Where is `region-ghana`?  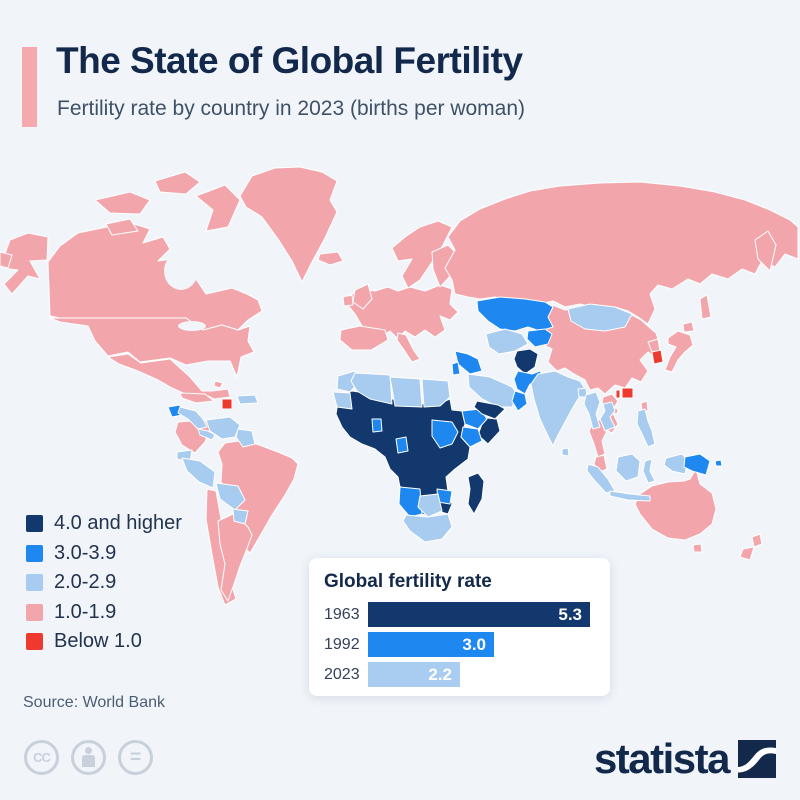 region-ghana is located at coordinates (377, 425).